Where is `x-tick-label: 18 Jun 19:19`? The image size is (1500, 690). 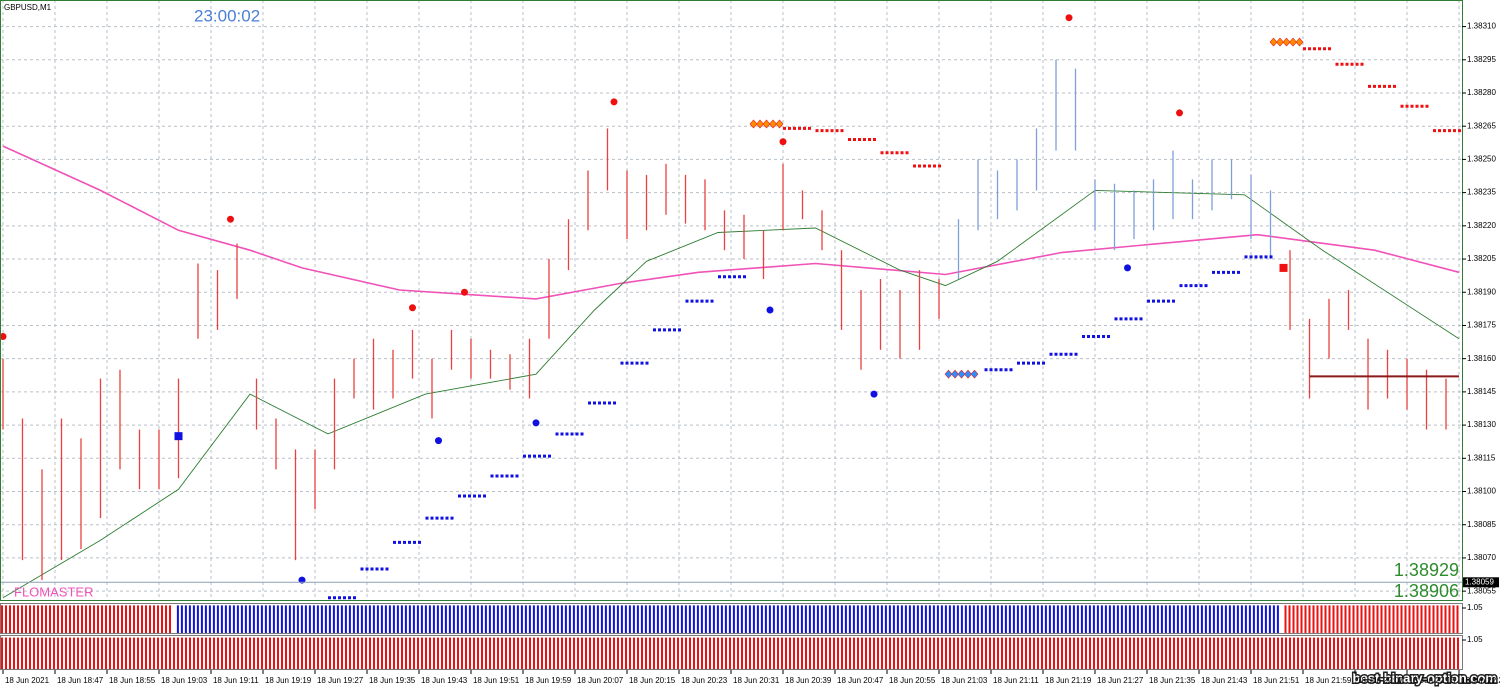 x-tick-label: 18 Jun 19:19 is located at coordinates (288, 680).